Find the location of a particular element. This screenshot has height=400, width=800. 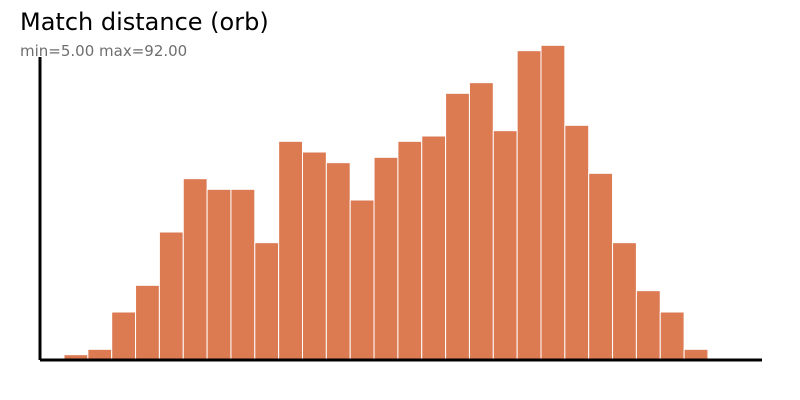

chart-subtitle: min=5.00 max=92.00 is located at coordinates (104, 51).